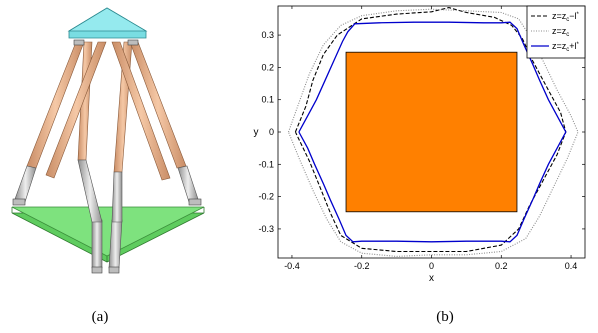 This screenshot has width=598, height=333. I want to click on base-plate-top, so click(108, 231).